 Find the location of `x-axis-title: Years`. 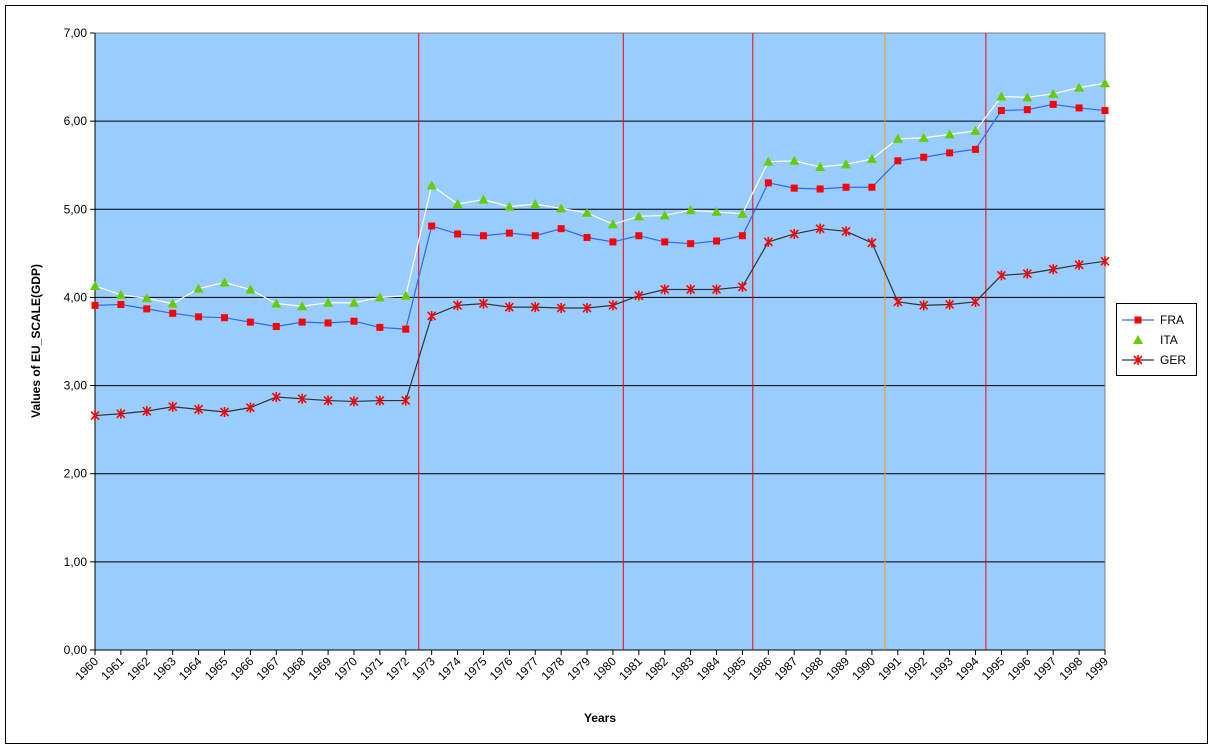

x-axis-title: Years is located at coordinates (600, 718).